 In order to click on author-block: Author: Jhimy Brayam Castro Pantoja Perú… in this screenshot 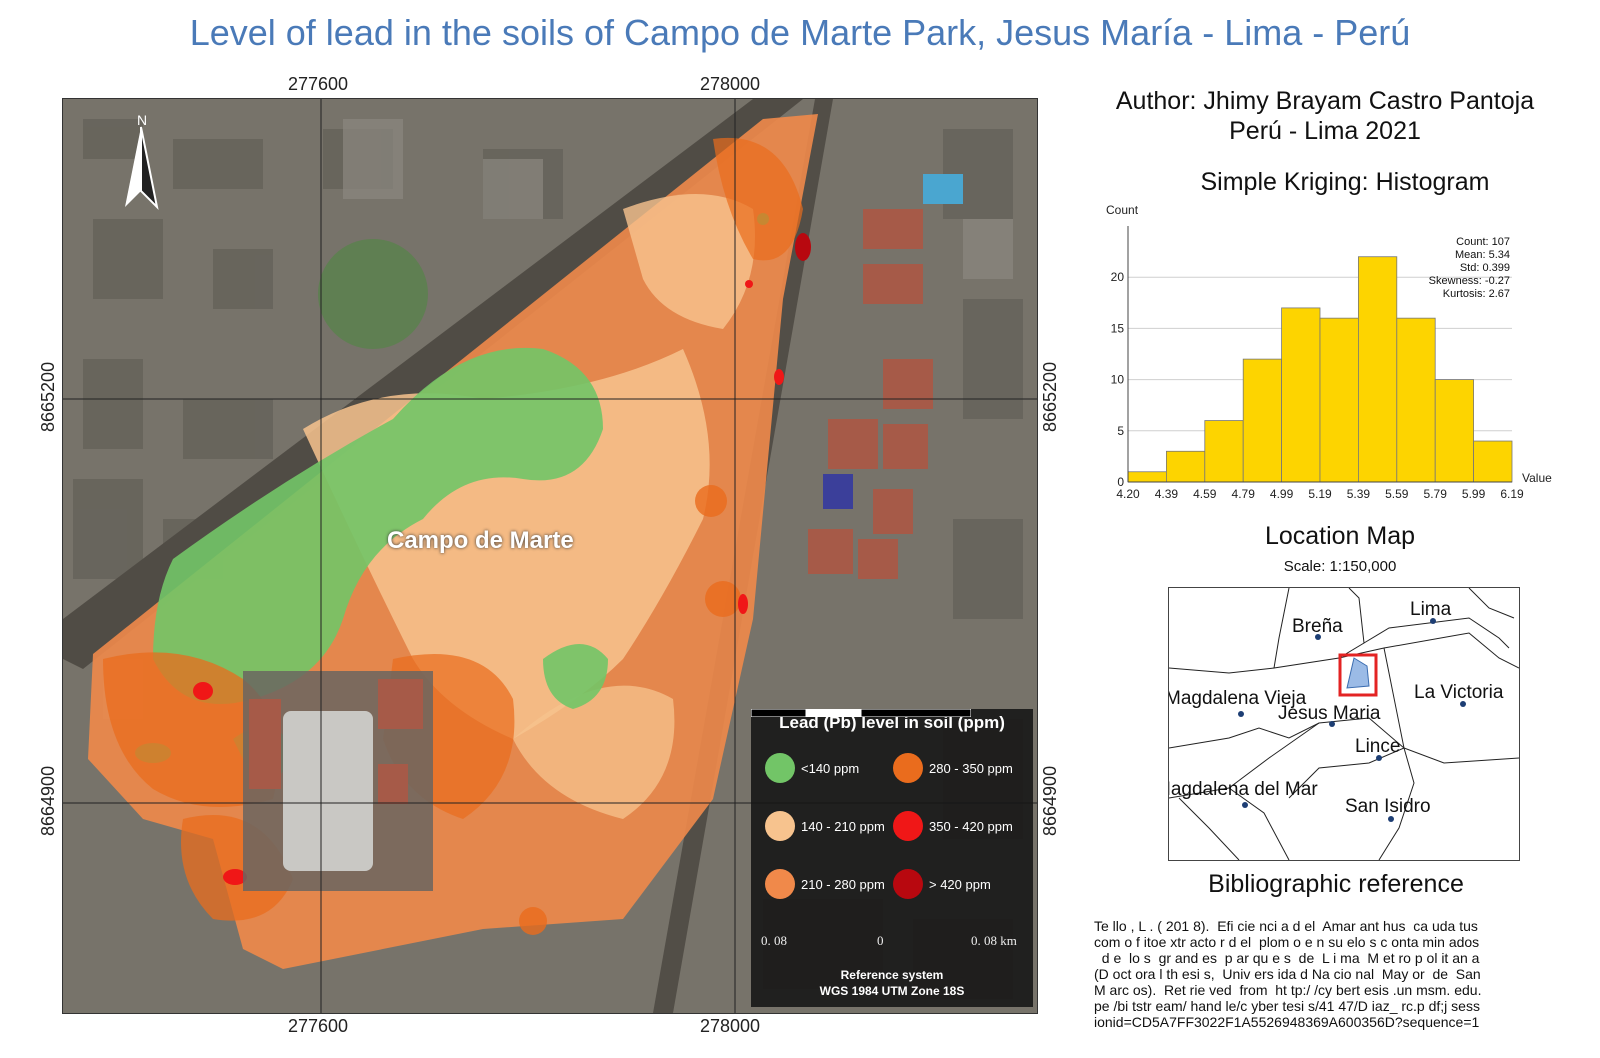, I will do `click(1325, 116)`.